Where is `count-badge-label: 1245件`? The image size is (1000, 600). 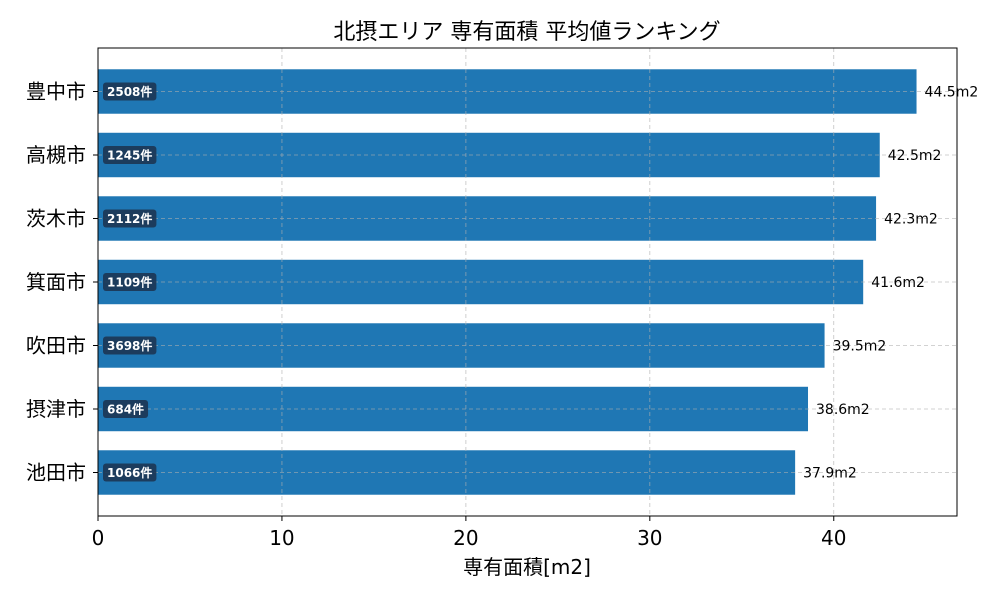 count-badge-label: 1245件 is located at coordinates (129, 154).